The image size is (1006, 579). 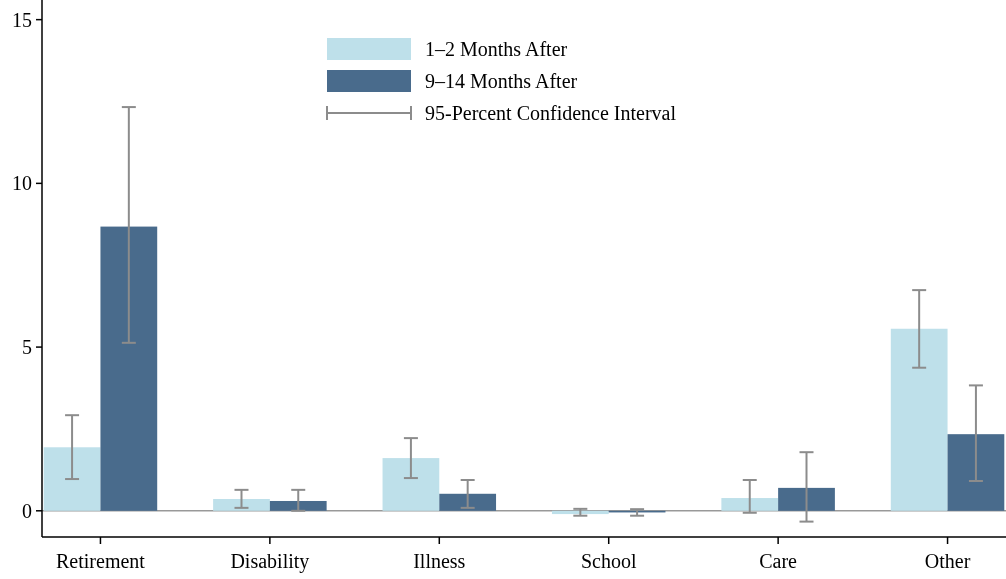 What do you see at coordinates (608, 561) in the screenshot?
I see `x-tick-label: School` at bounding box center [608, 561].